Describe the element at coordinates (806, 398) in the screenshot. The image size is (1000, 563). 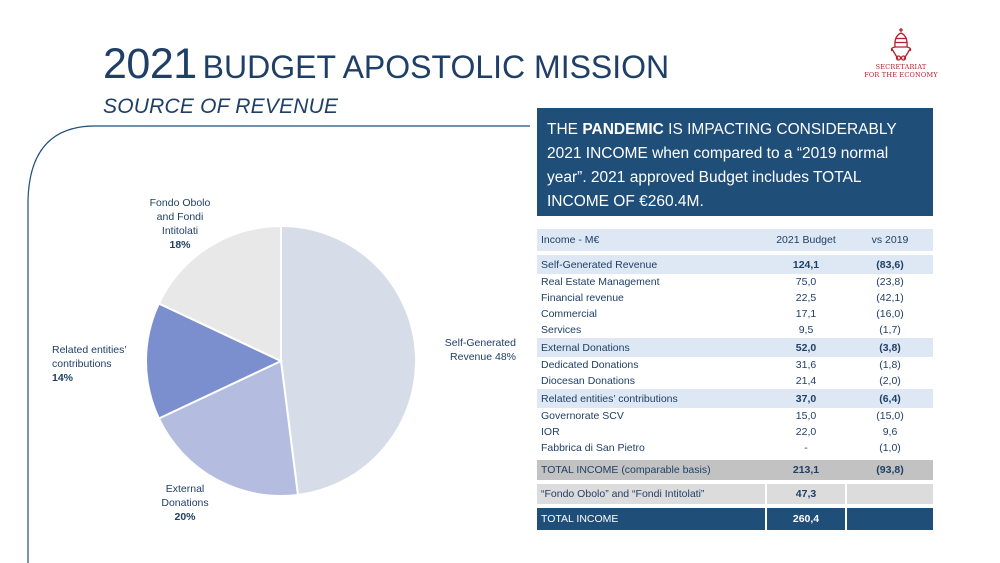
I see `row-budget: 37,0` at that location.